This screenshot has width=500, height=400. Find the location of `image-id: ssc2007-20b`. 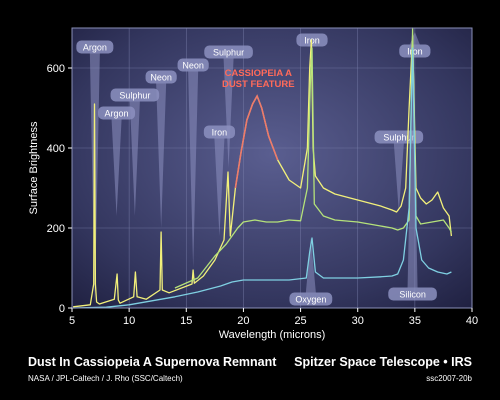

image-id: ssc2007-20b is located at coordinates (449, 378).